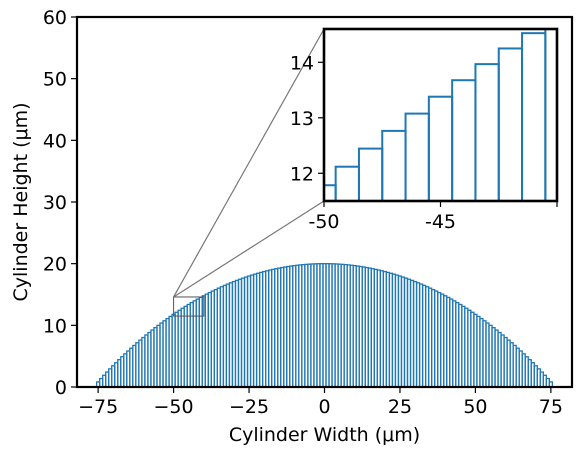  What do you see at coordinates (323, 222) in the screenshot?
I see `inset-x-tick-label: -50` at bounding box center [323, 222].